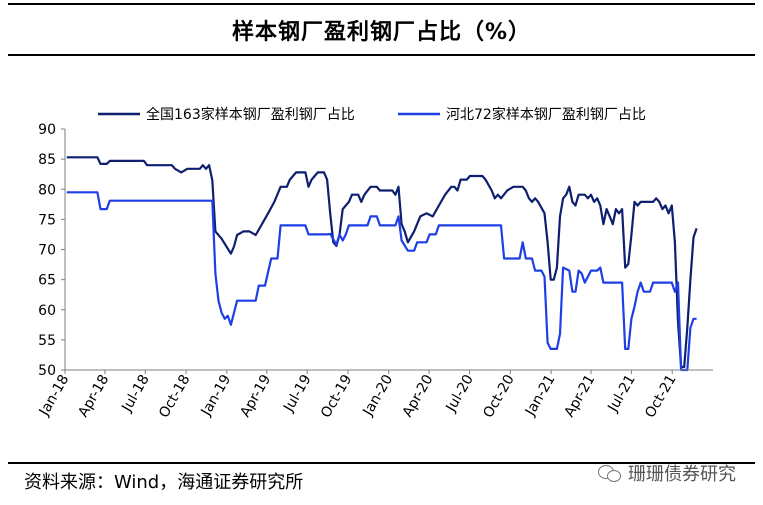 The height and width of the screenshot is (505, 763). Describe the element at coordinates (546, 114) in the screenshot. I see `legend-label-2: 河北72家样本钢厂盈利钢厂占比` at that location.